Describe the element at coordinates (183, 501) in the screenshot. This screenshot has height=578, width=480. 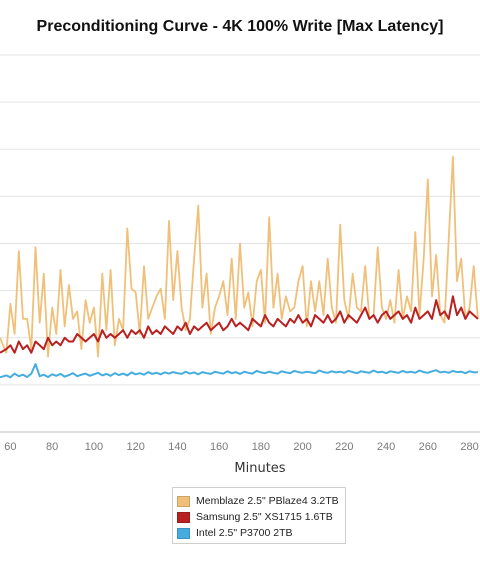
I see `legend-swatch-memblaze` at that location.